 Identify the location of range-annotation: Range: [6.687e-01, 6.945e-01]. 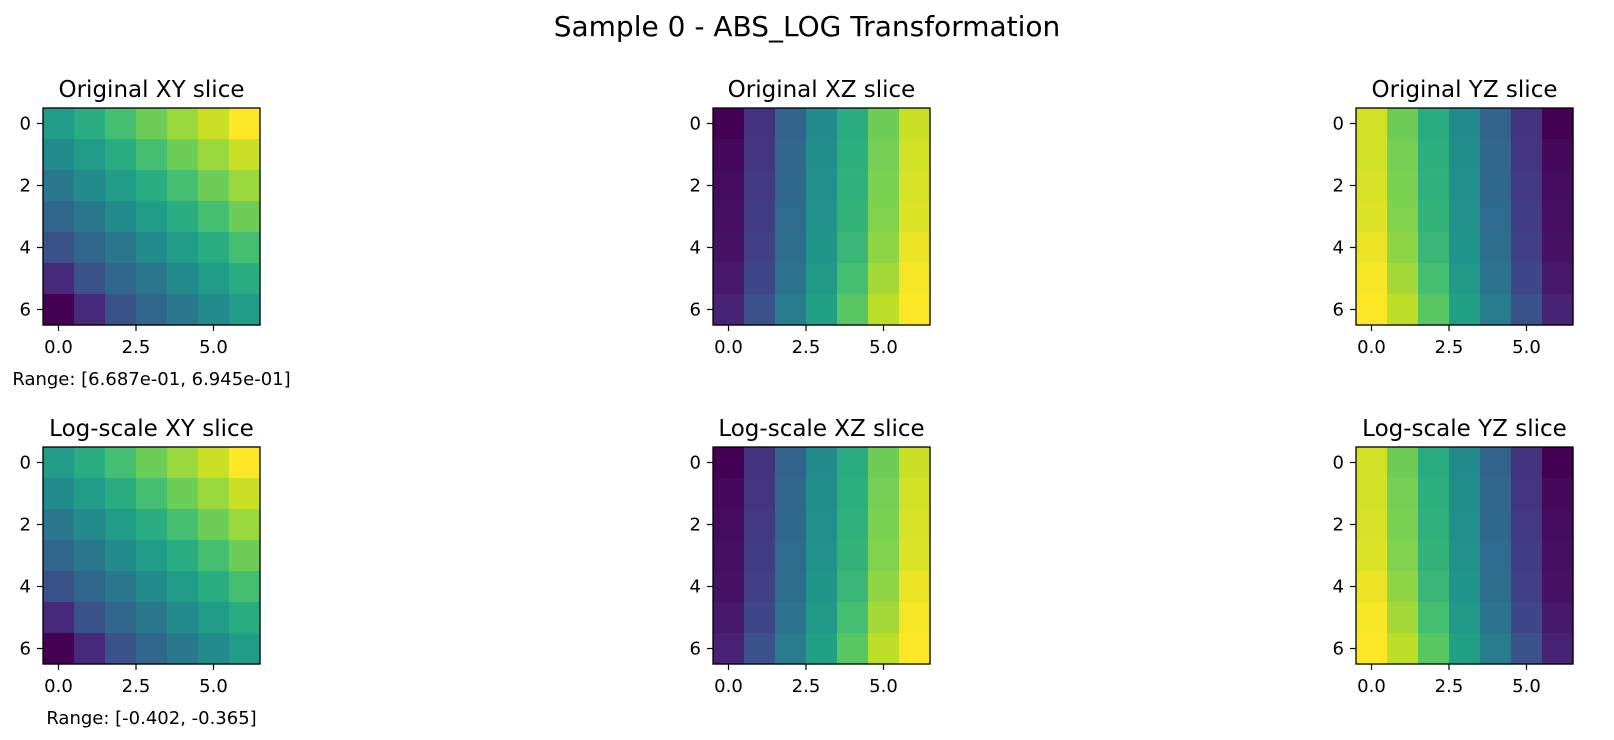
(151, 379).